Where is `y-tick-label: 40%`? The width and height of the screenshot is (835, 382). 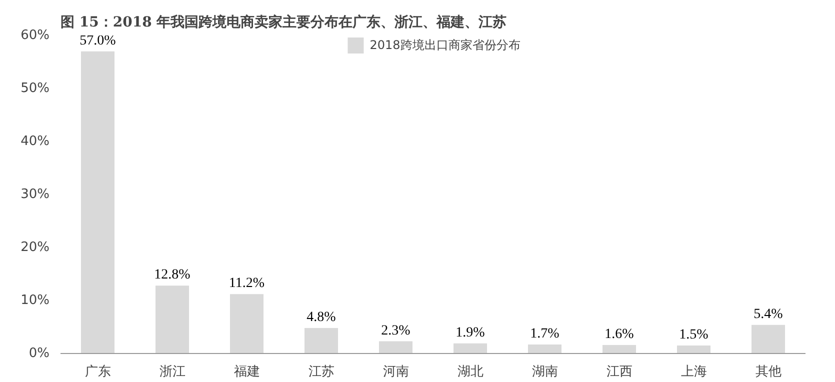
y-tick-label: 40% is located at coordinates (35, 141).